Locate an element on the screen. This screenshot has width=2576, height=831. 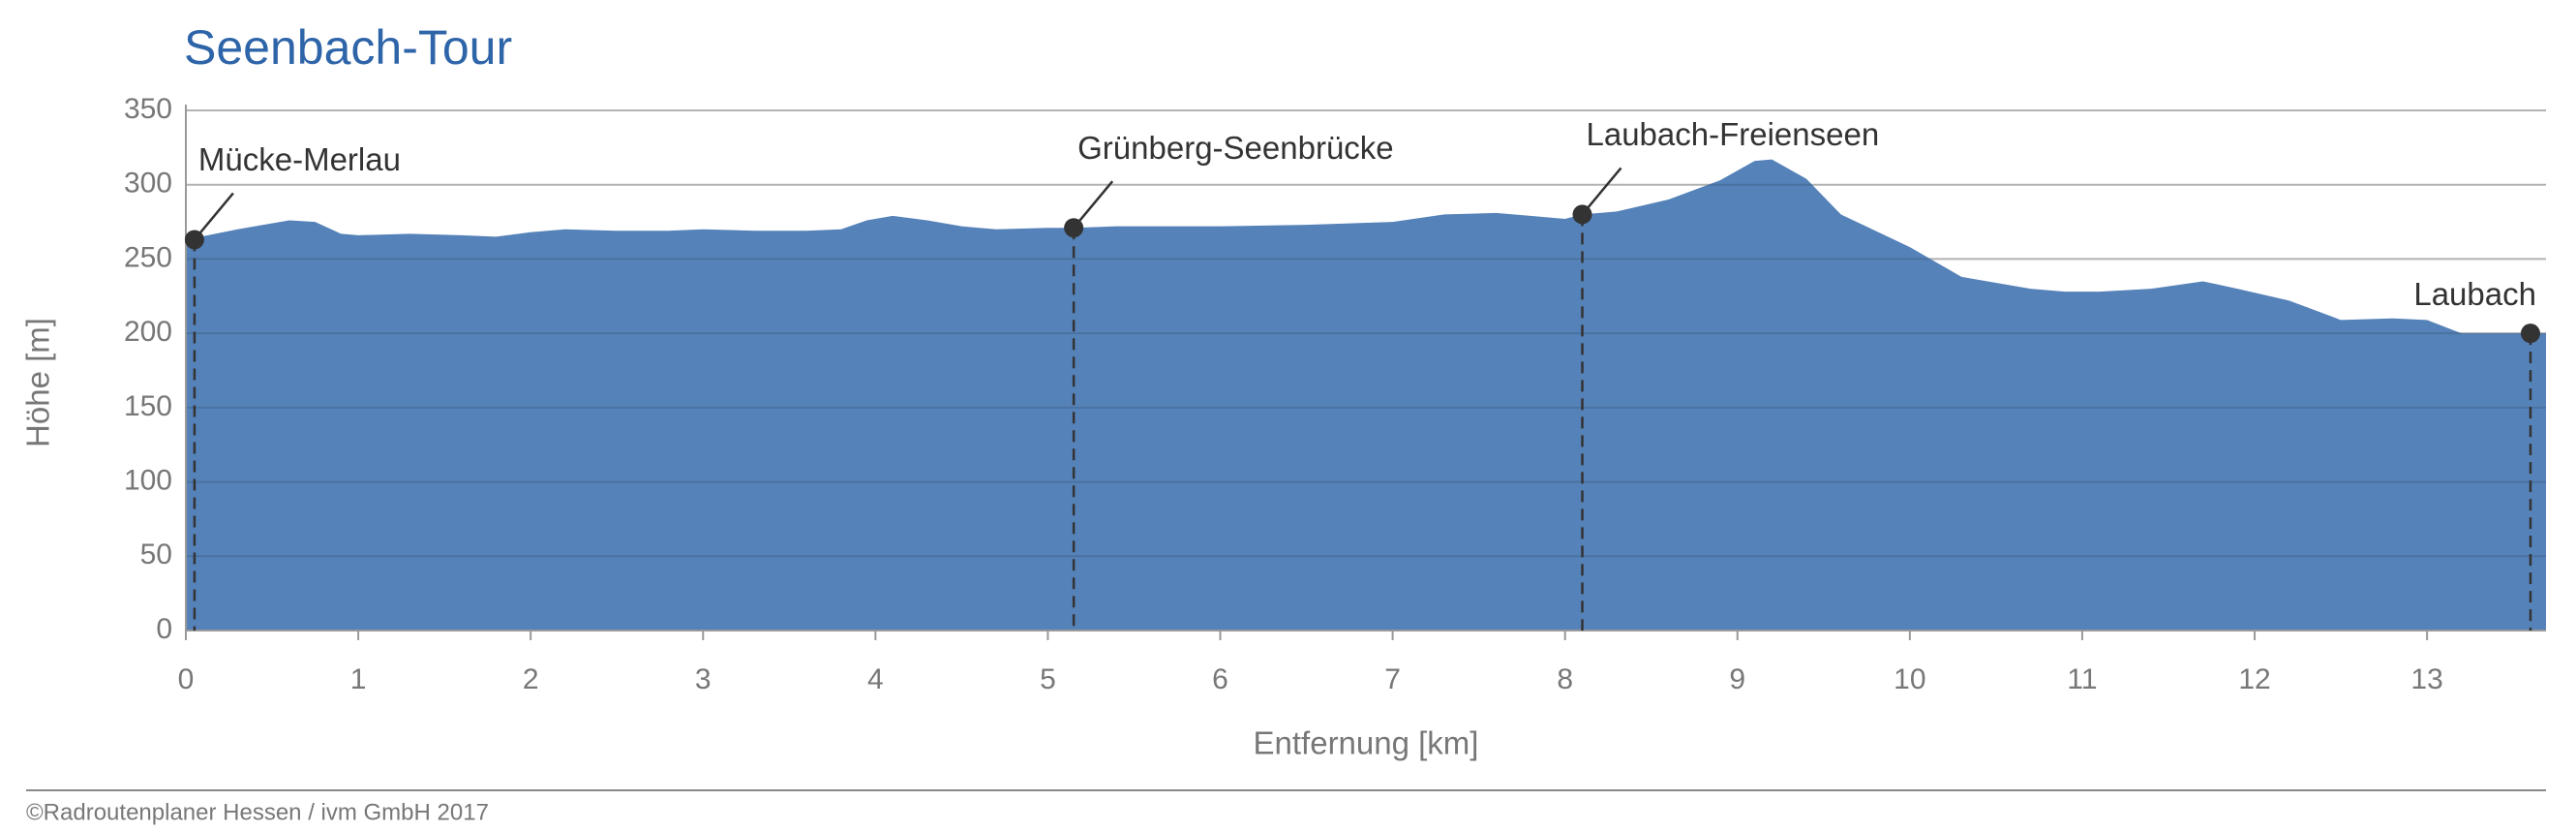
x-tick-label: 7 is located at coordinates (1393, 679).